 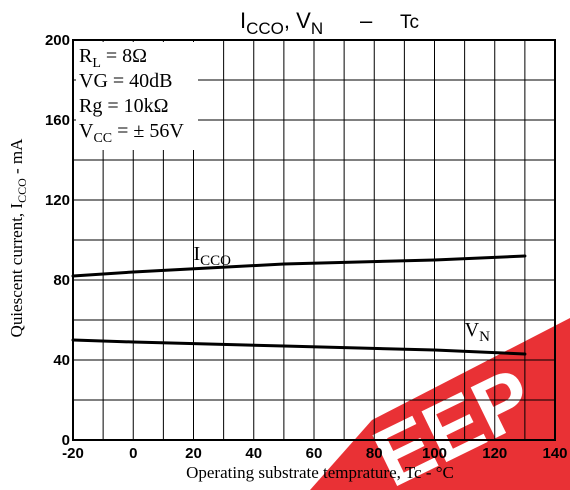 I want to click on x-tick-label: 80, so click(x=374, y=453).